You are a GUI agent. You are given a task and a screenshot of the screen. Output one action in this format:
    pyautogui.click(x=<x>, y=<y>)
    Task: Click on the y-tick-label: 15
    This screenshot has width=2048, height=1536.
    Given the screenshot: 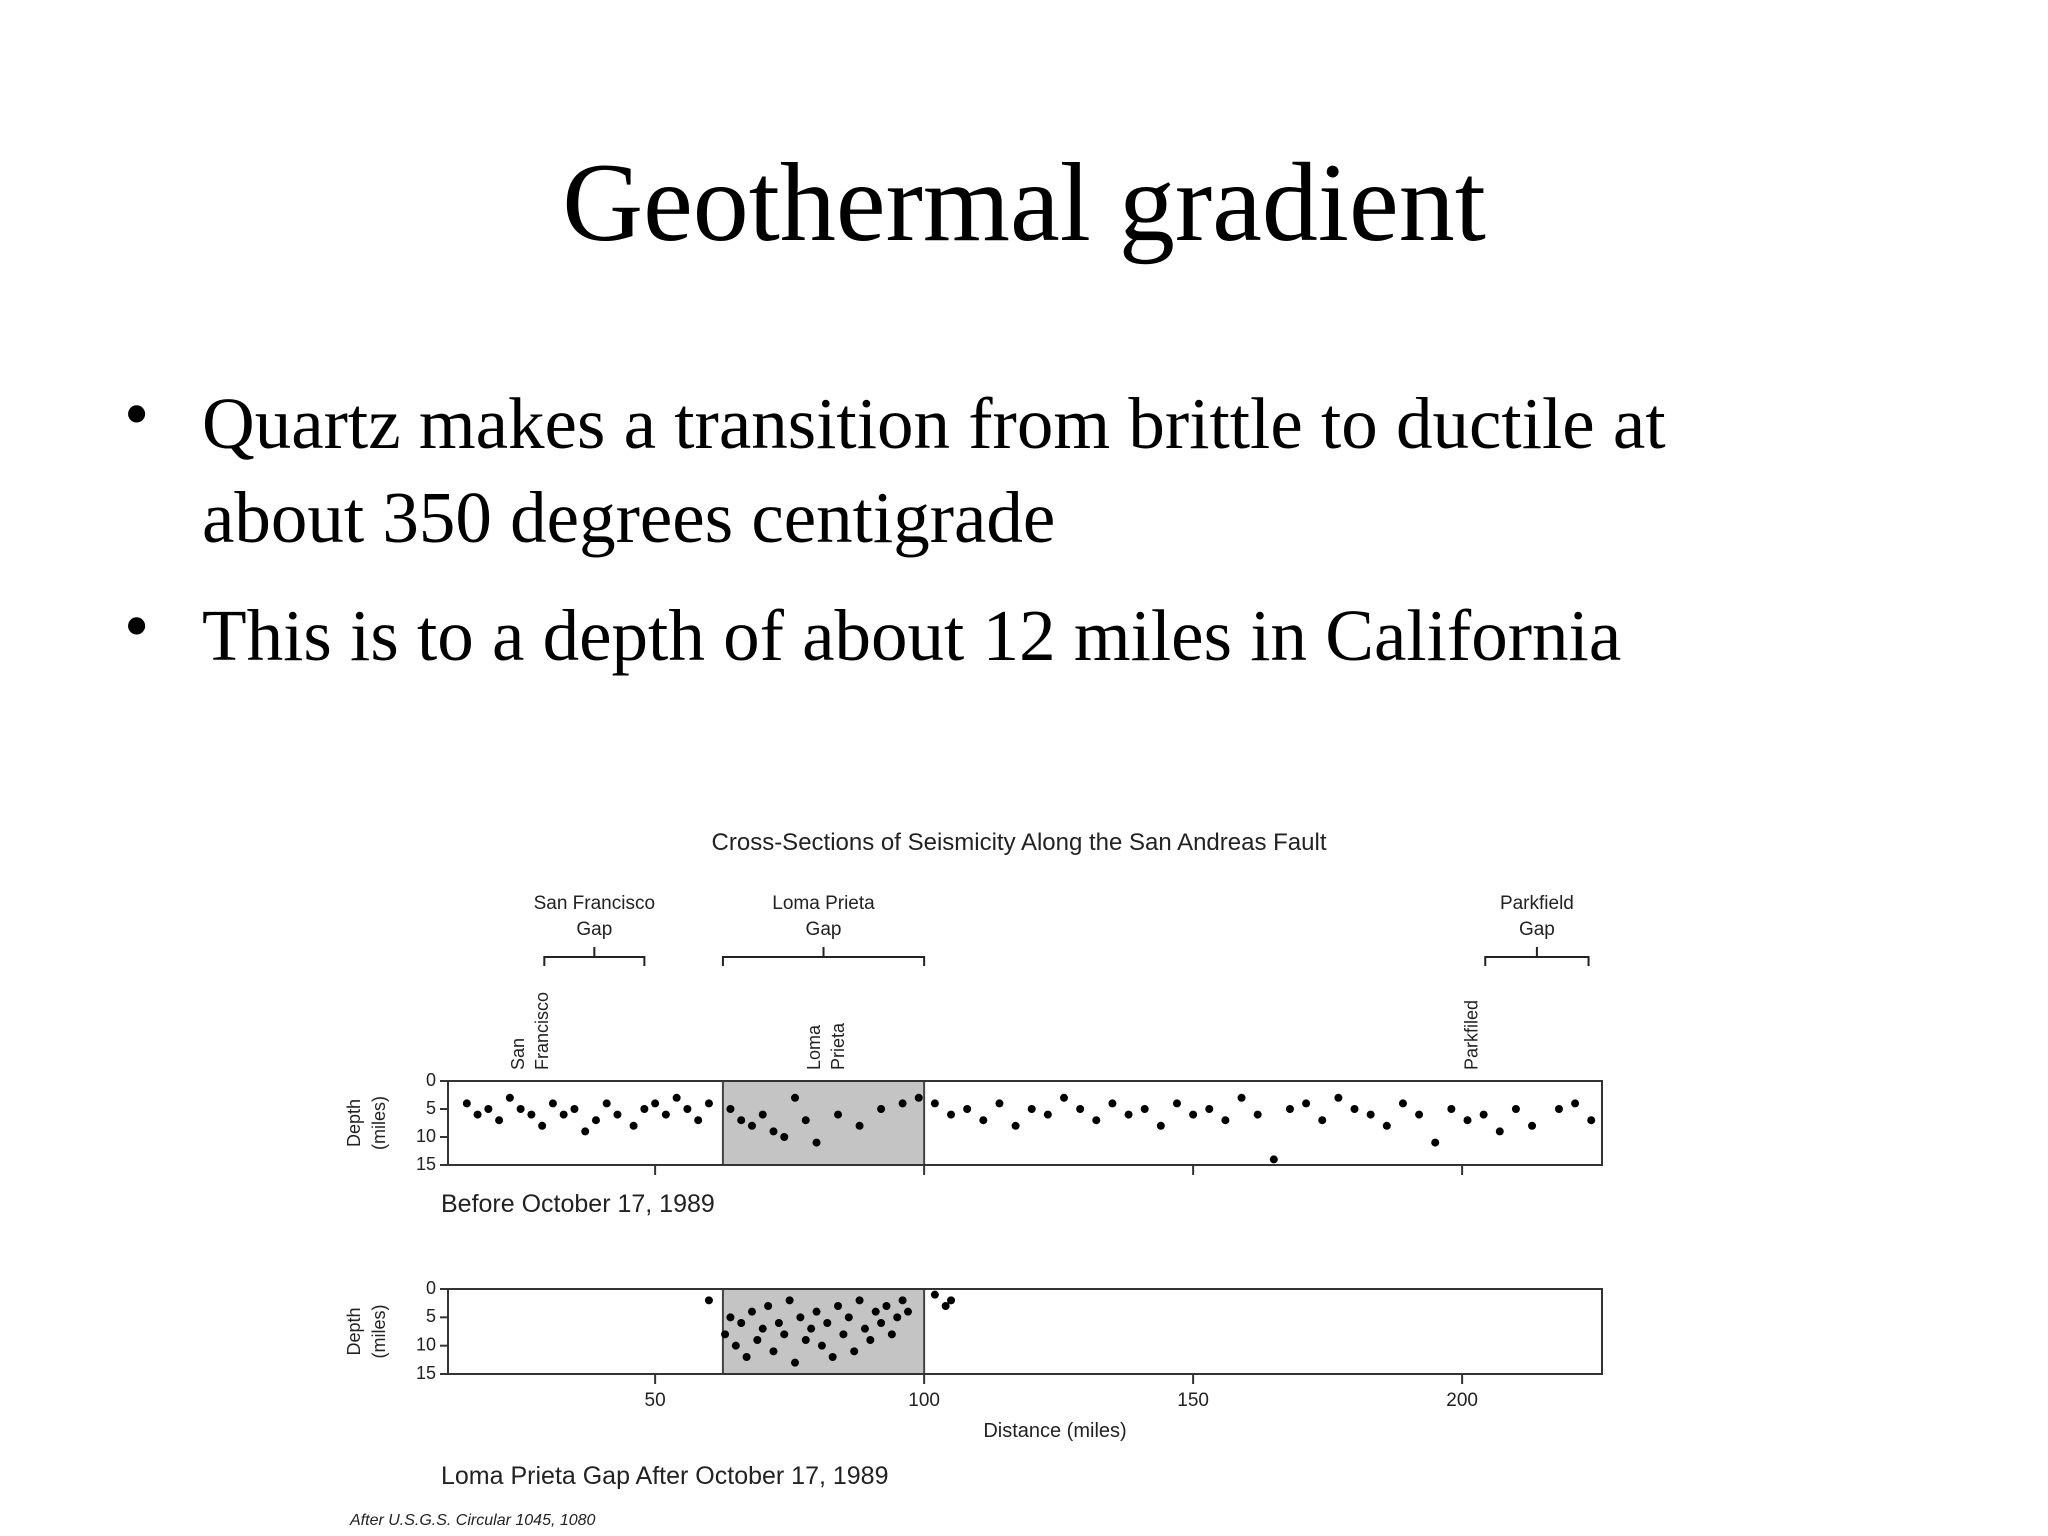 What is the action you would take?
    pyautogui.click(x=426, y=1373)
    